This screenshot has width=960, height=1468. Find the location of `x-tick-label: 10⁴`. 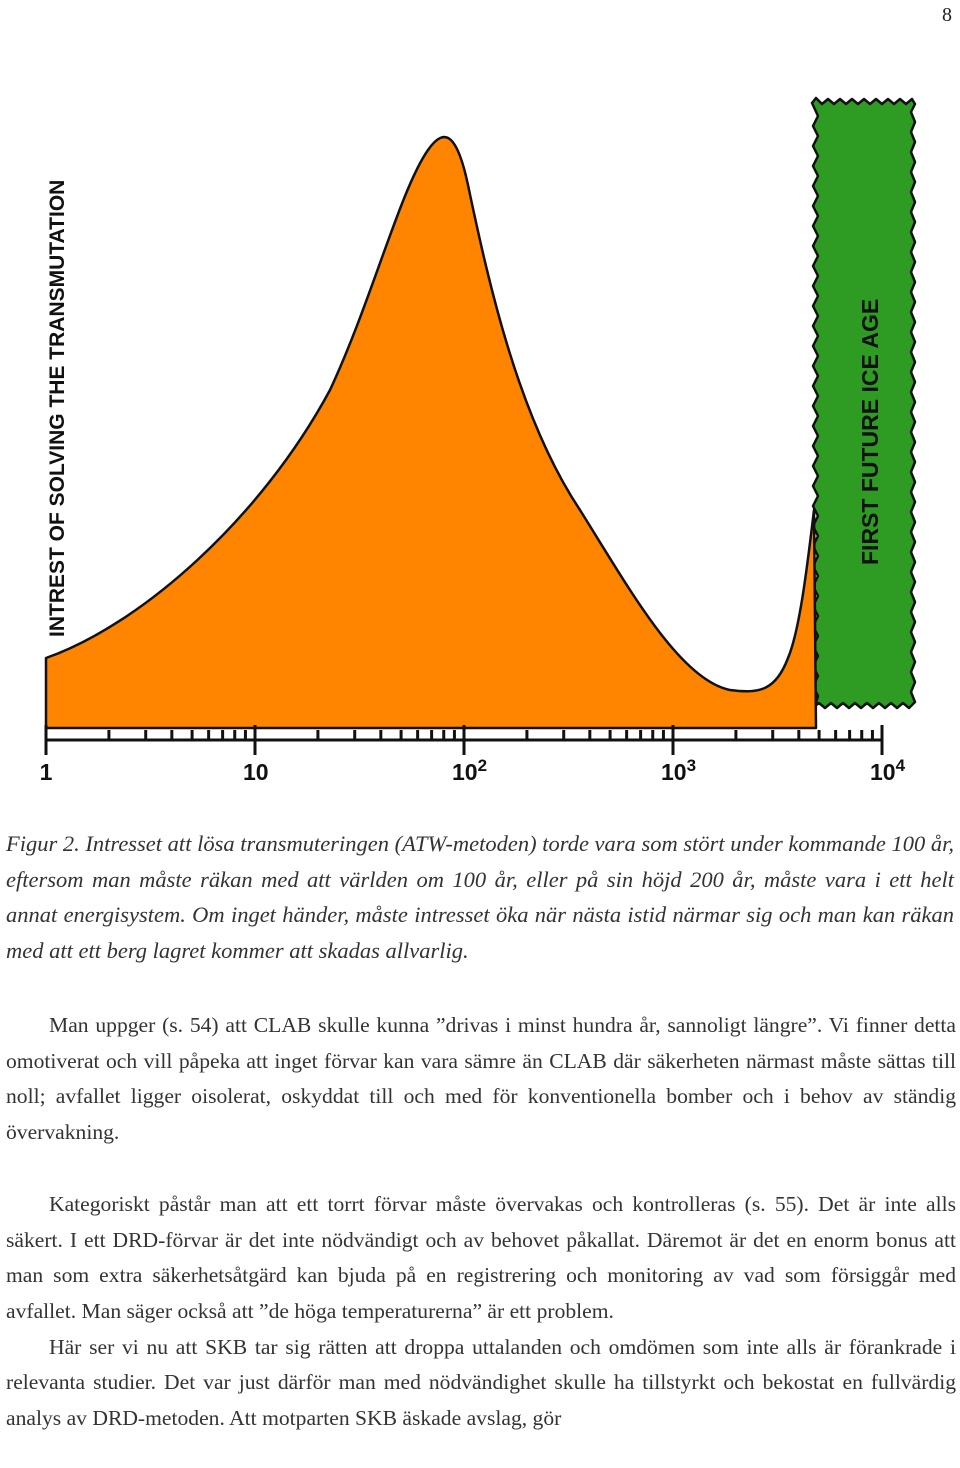

x-tick-label: 10⁴ is located at coordinates (888, 770).